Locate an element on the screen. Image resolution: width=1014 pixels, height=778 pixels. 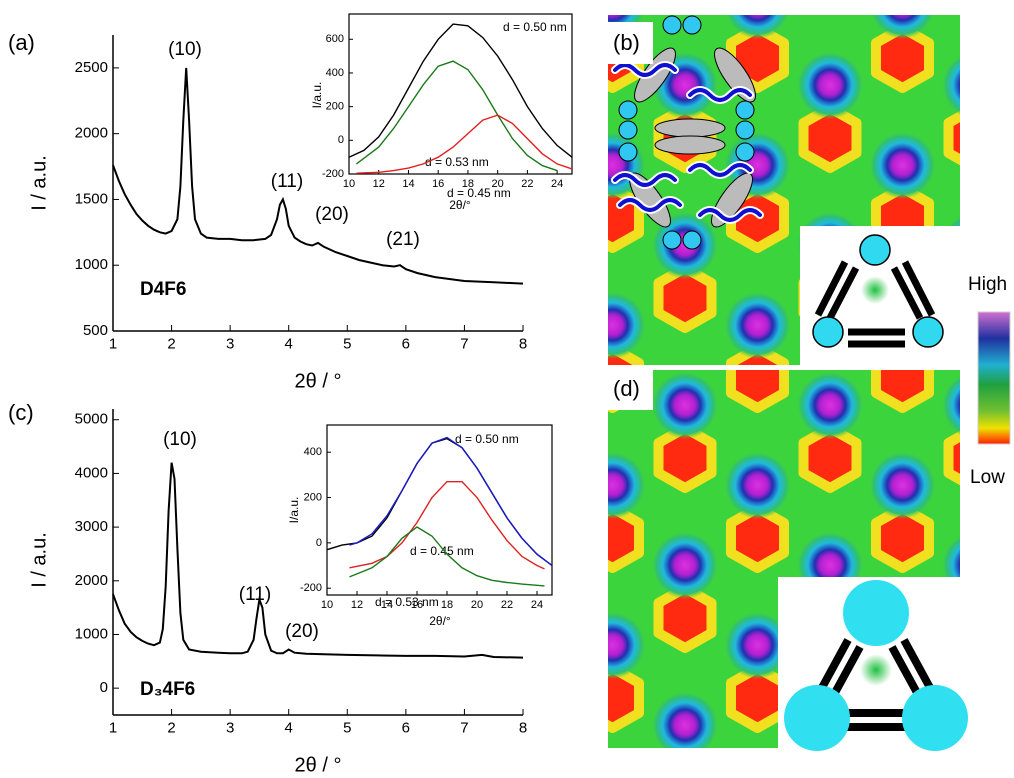
y-tick-label: 600 is located at coordinates (335, 39).